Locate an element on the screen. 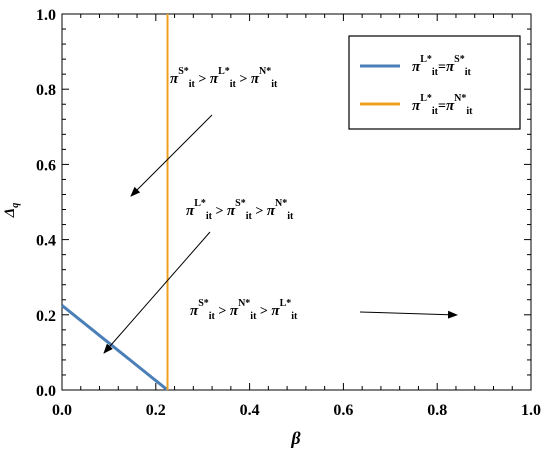 The width and height of the screenshot is (550, 452). annotation-3: πS*it > πN*it > πL*it is located at coordinates (244, 310).